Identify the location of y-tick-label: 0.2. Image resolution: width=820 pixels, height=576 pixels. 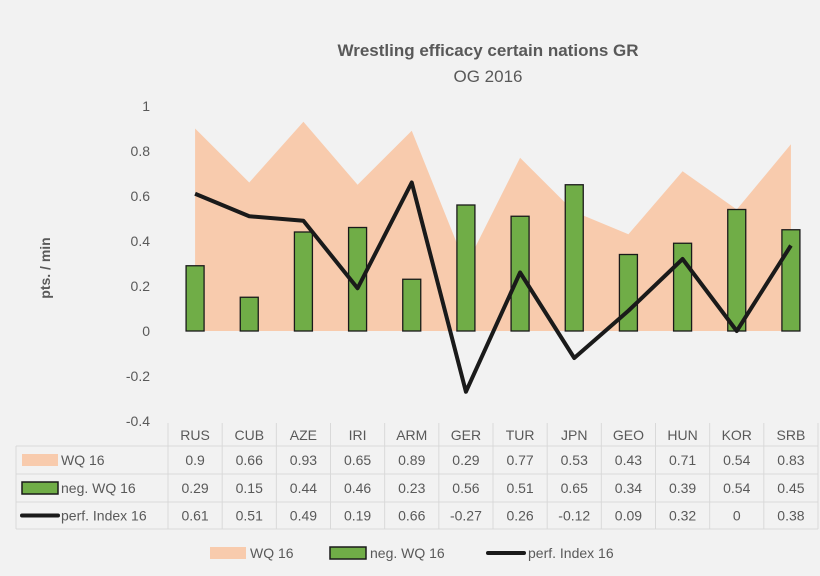
(141, 286).